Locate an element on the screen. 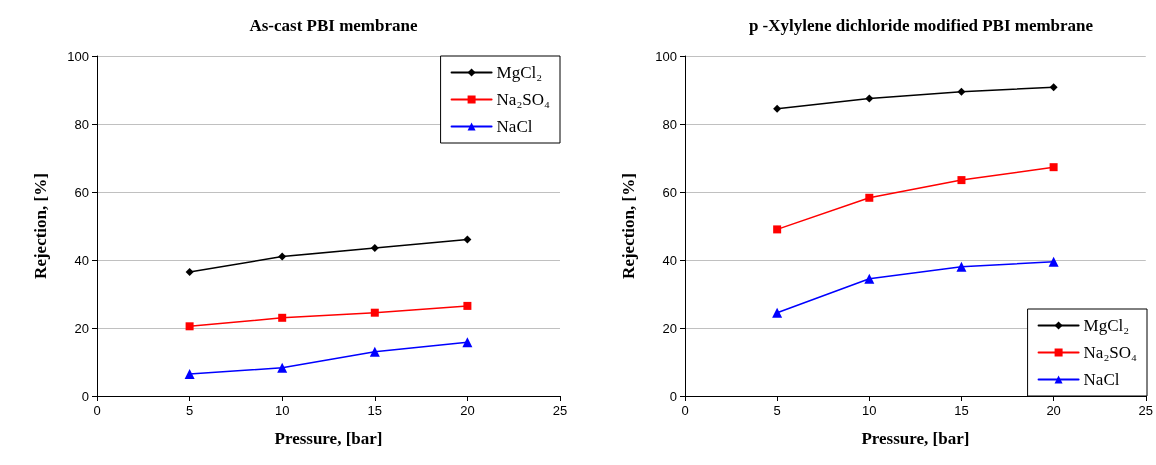  chart-title: p -Xylylene dichloride modified PBI membrane is located at coordinates (921, 25).